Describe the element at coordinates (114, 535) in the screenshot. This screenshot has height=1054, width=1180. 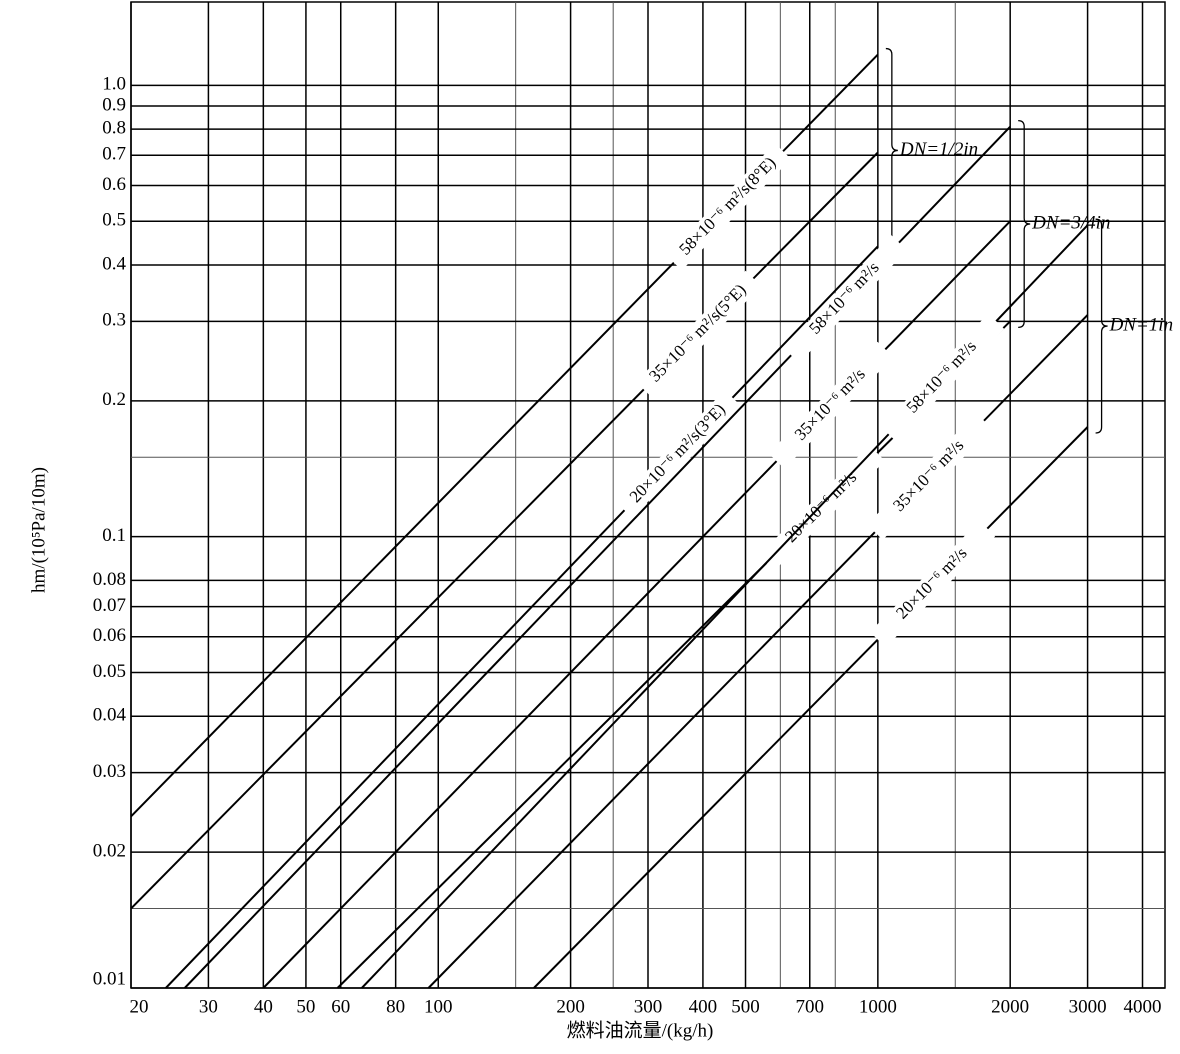
I see `y-tick-label: 0.1` at that location.